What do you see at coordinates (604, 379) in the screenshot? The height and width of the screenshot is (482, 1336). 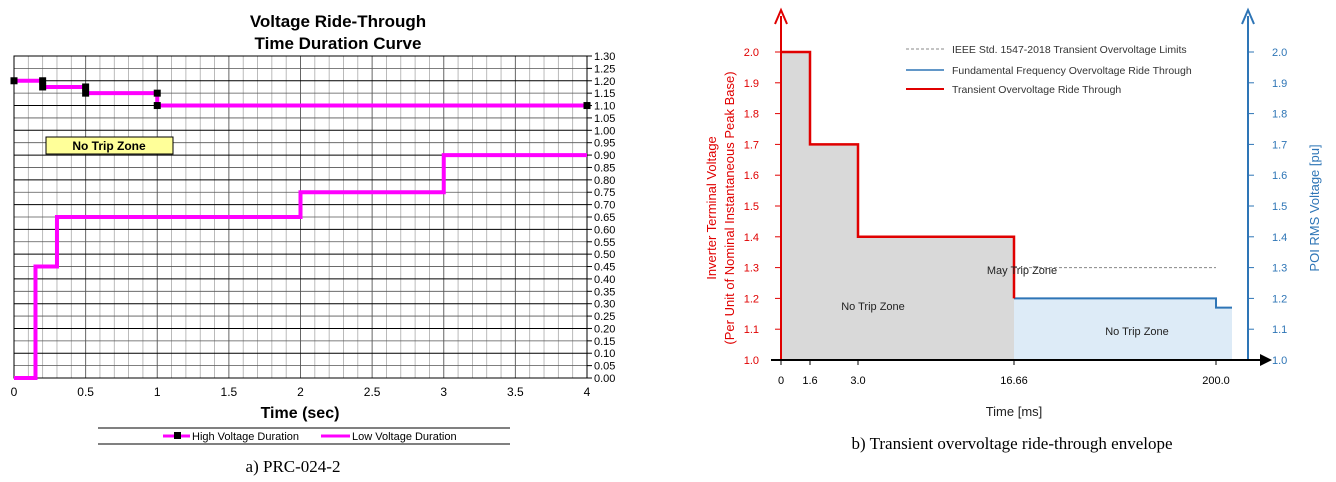 I see `y-tick-label: 0.00` at bounding box center [604, 379].